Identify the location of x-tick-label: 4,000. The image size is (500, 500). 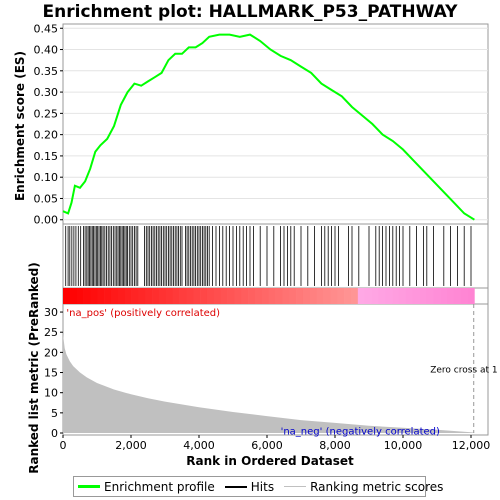
(199, 445).